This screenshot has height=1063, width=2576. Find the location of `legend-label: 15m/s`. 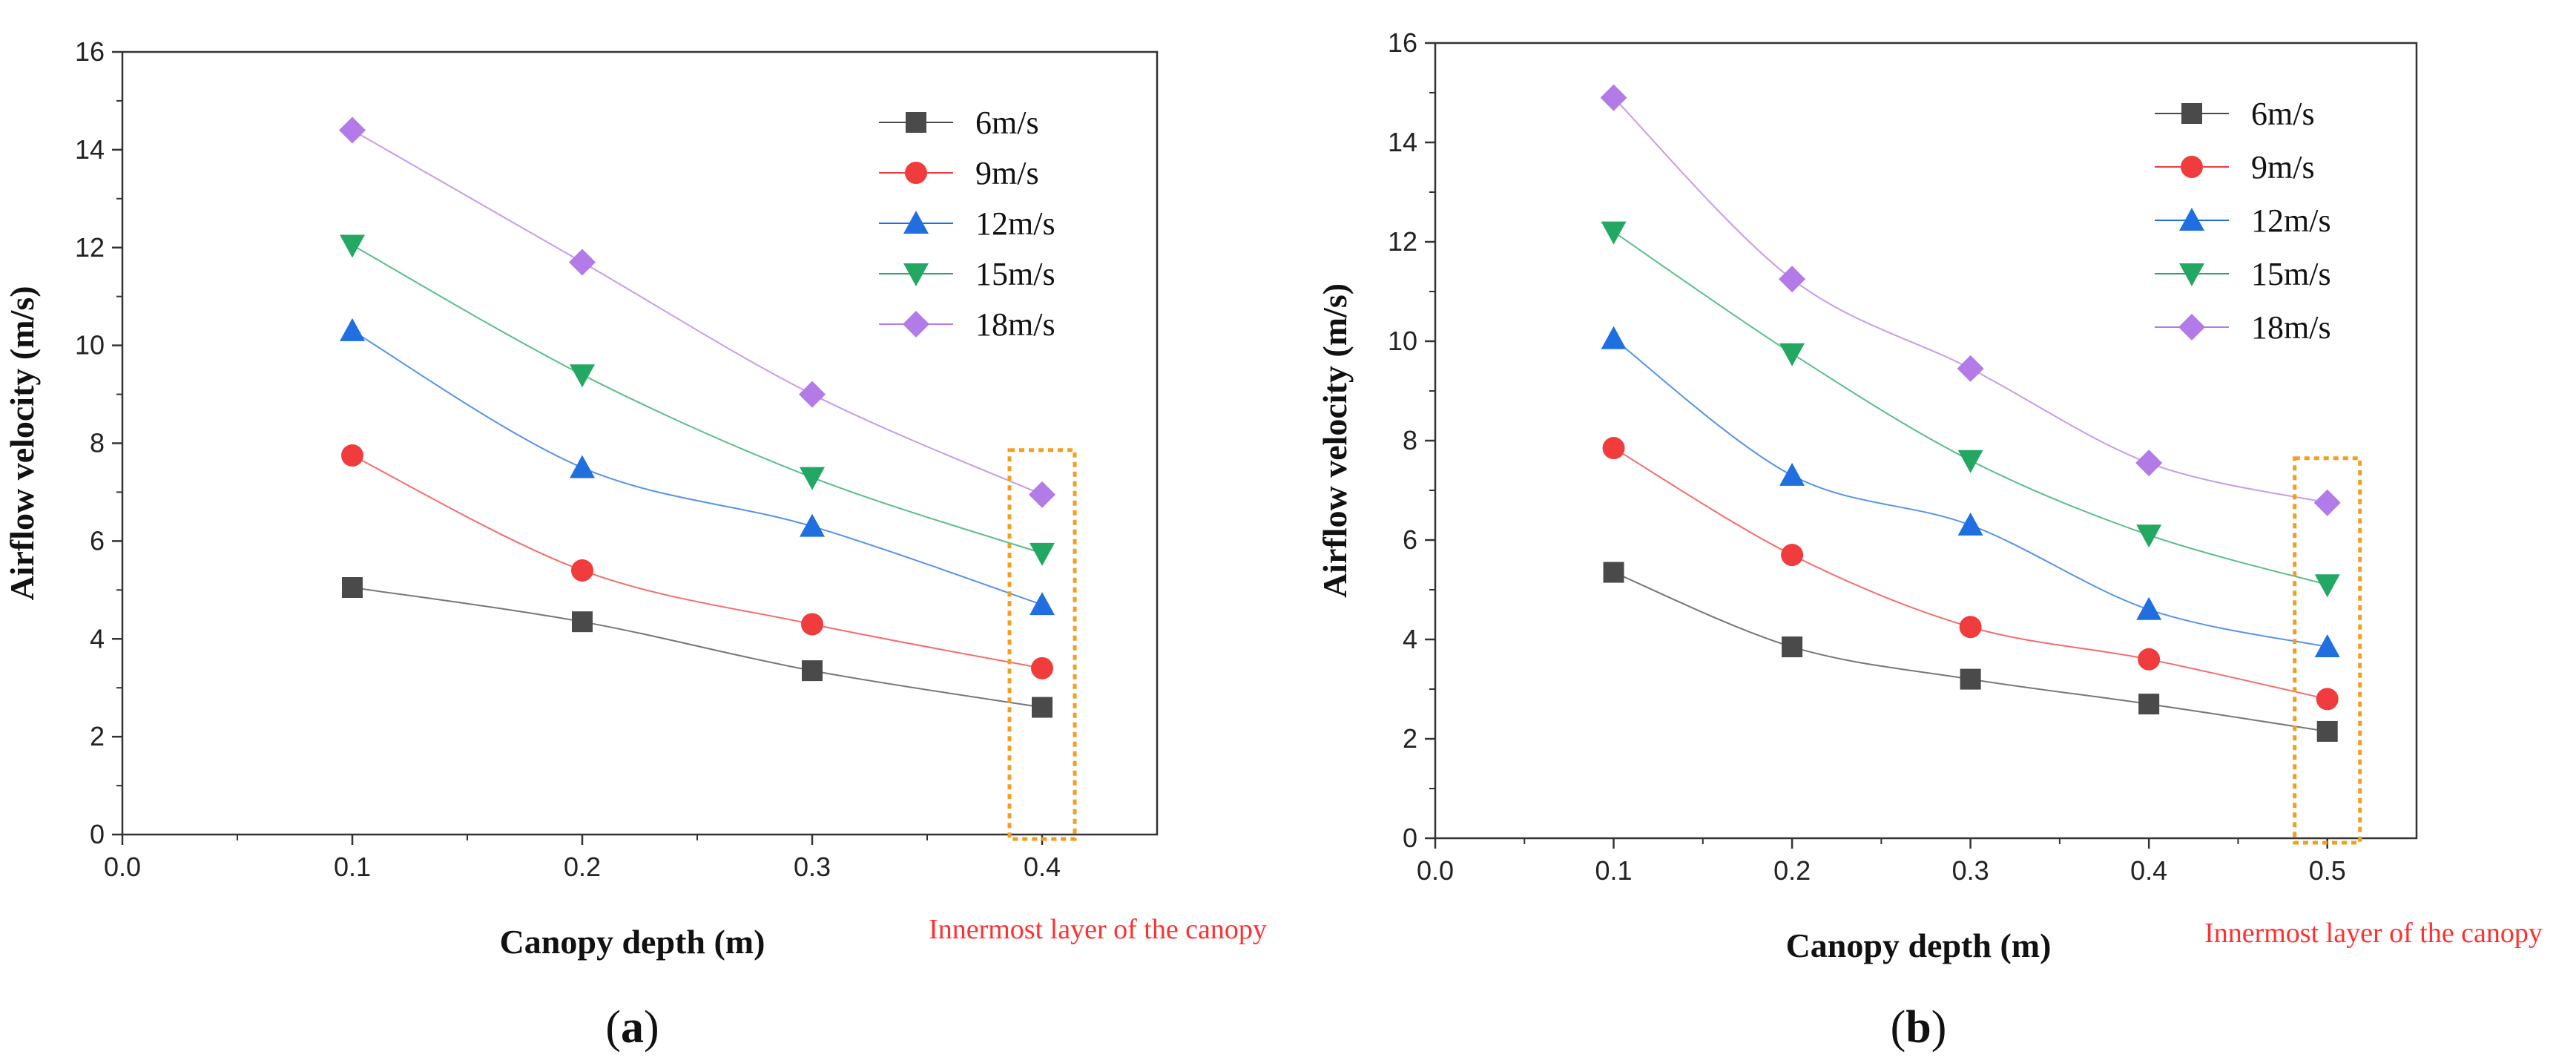

legend-label: 15m/s is located at coordinates (2291, 274).